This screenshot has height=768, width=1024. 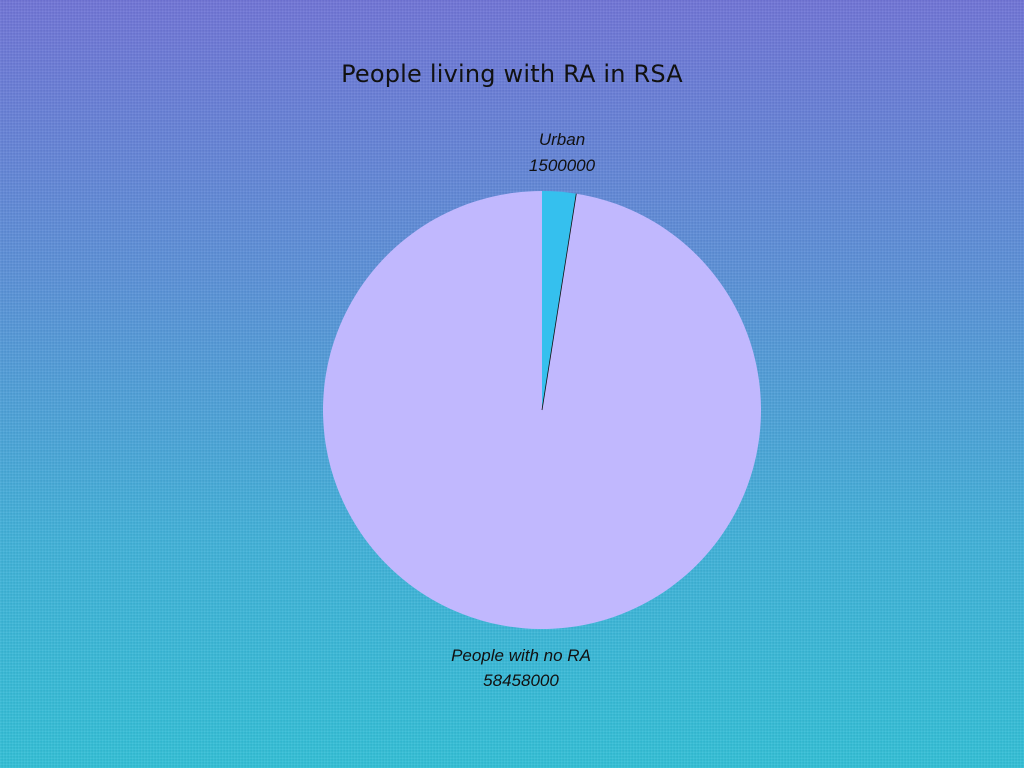 What do you see at coordinates (559, 302) in the screenshot?
I see `pie-slice-separator` at bounding box center [559, 302].